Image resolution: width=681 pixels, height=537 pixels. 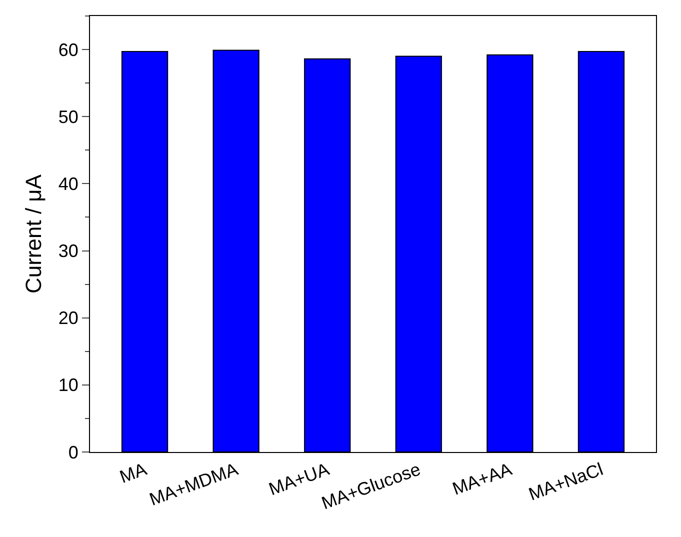 What do you see at coordinates (33, 234) in the screenshot?
I see `y-axis-title: Current / μA` at bounding box center [33, 234].